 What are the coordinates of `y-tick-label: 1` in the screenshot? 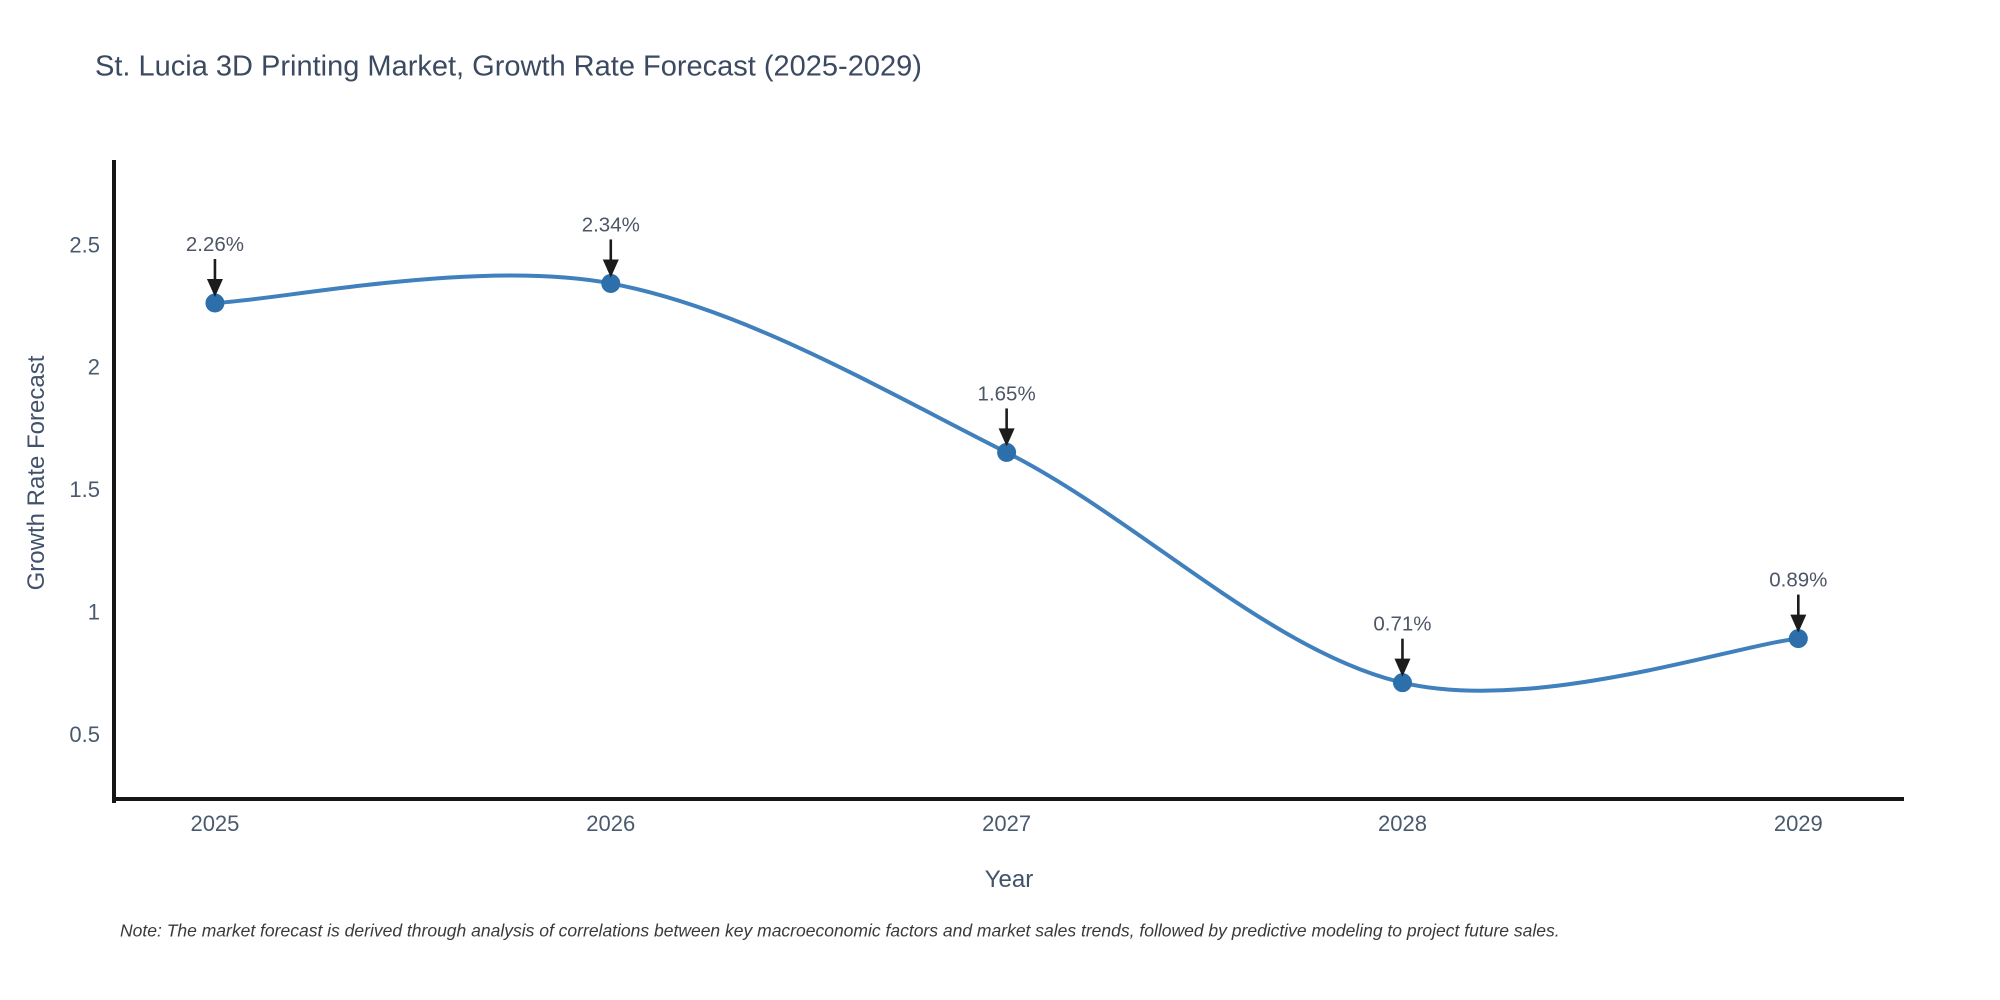 It's located at (94, 612).